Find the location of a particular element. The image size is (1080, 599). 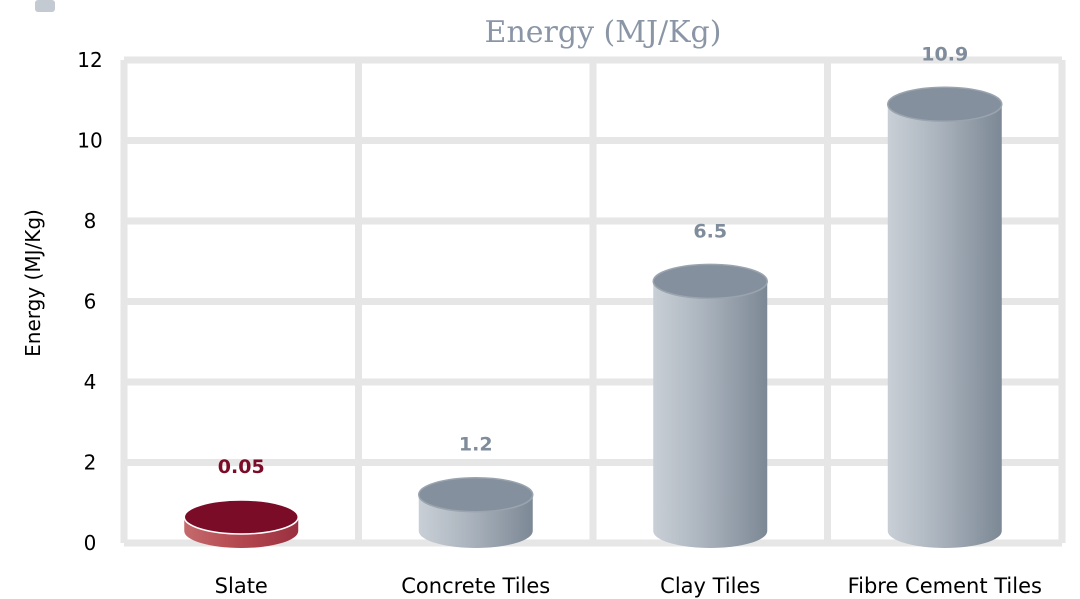

data-label: 10.9 is located at coordinates (944, 54).